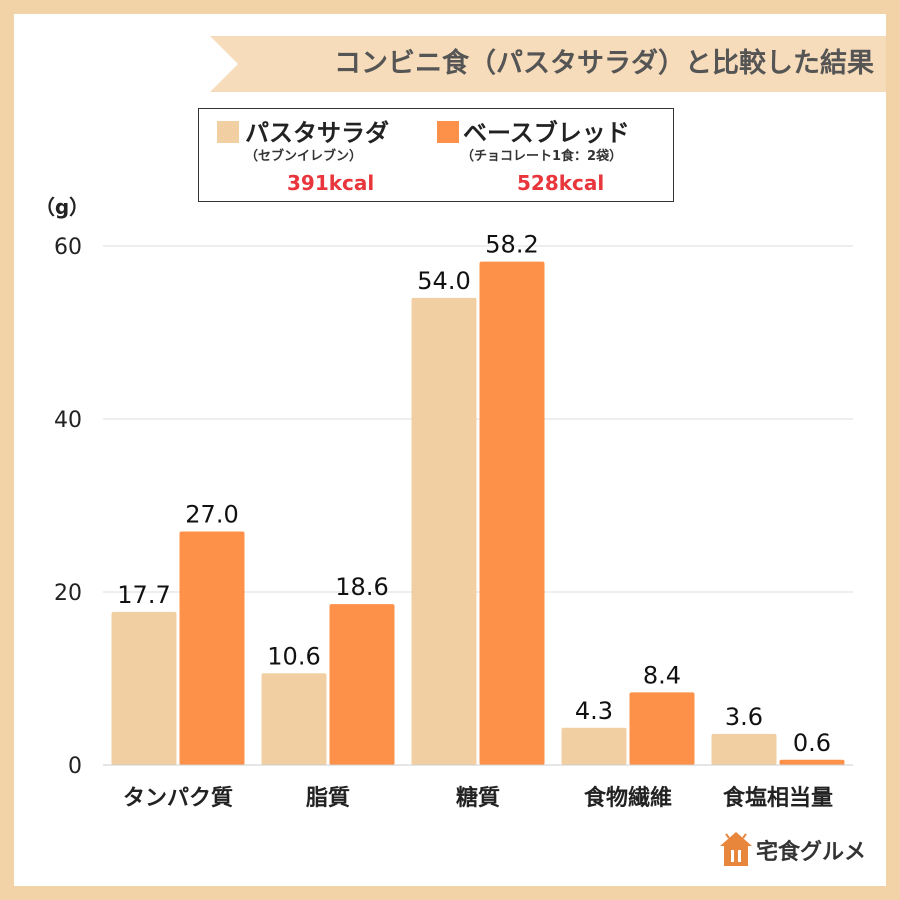  I want to click on title-banner: コンビニ食（パスタサラダ）と比較した結果, so click(548, 64).